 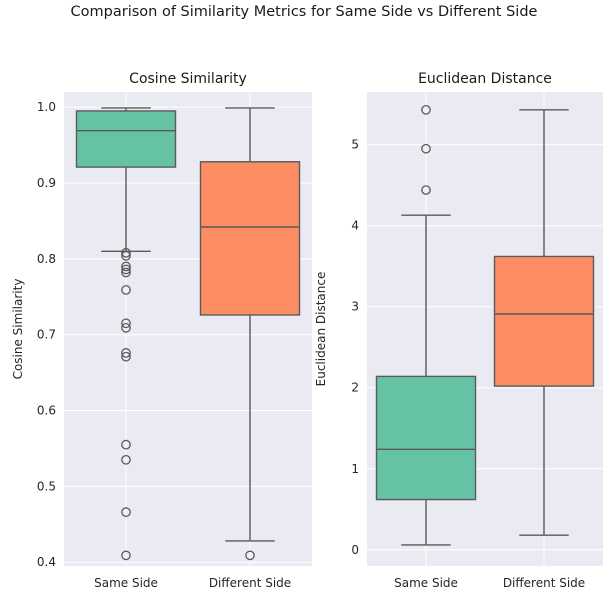 What do you see at coordinates (355, 388) in the screenshot?
I see `y-tick-label: 2` at bounding box center [355, 388].